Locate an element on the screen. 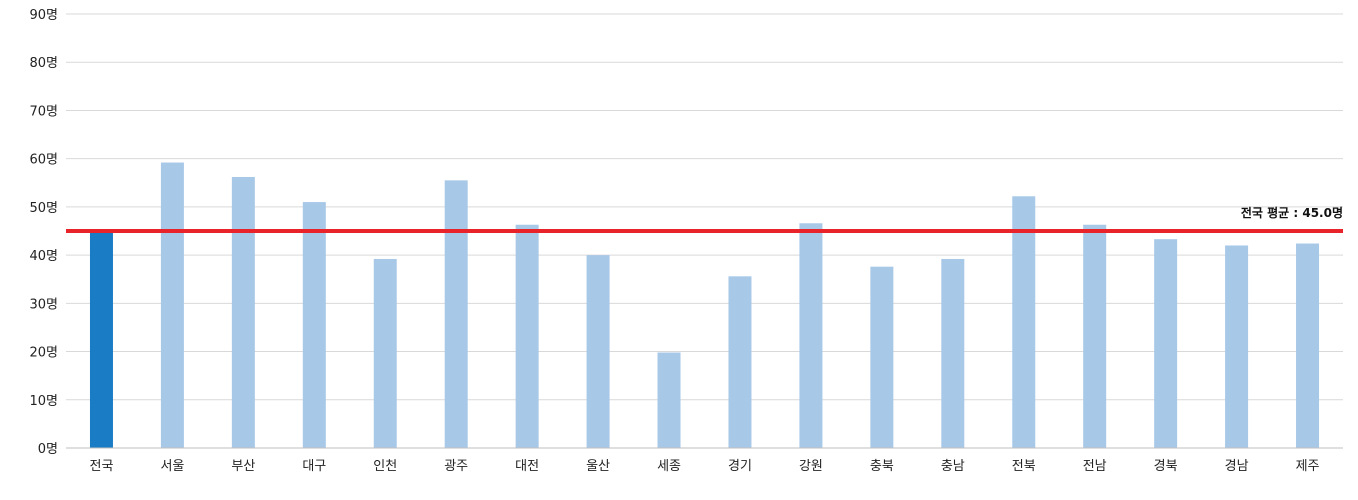 This screenshot has width=1358, height=500. average-label: 전국 평균 : 45.0명 is located at coordinates (1292, 212).